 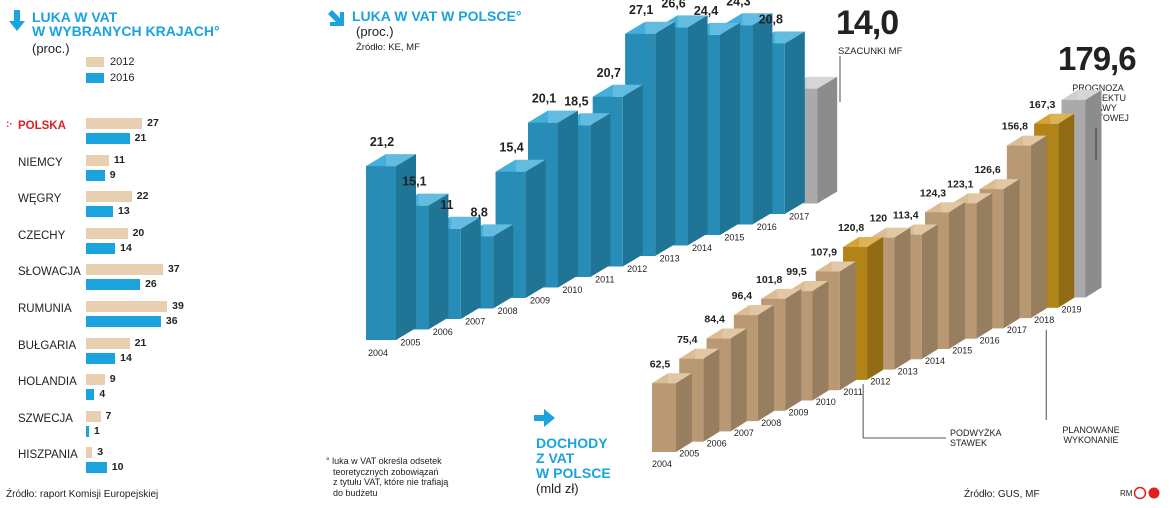 I want to click on country-label: SZWECJA, so click(x=45, y=418).